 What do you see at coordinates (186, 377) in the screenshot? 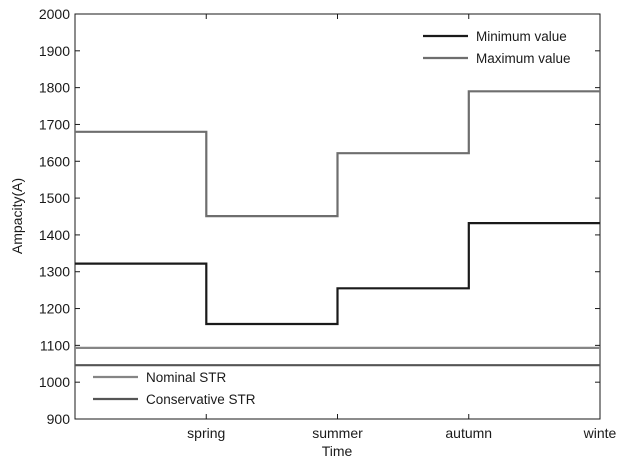
I see `legend-label-nominal-str: Nominal STR` at bounding box center [186, 377].